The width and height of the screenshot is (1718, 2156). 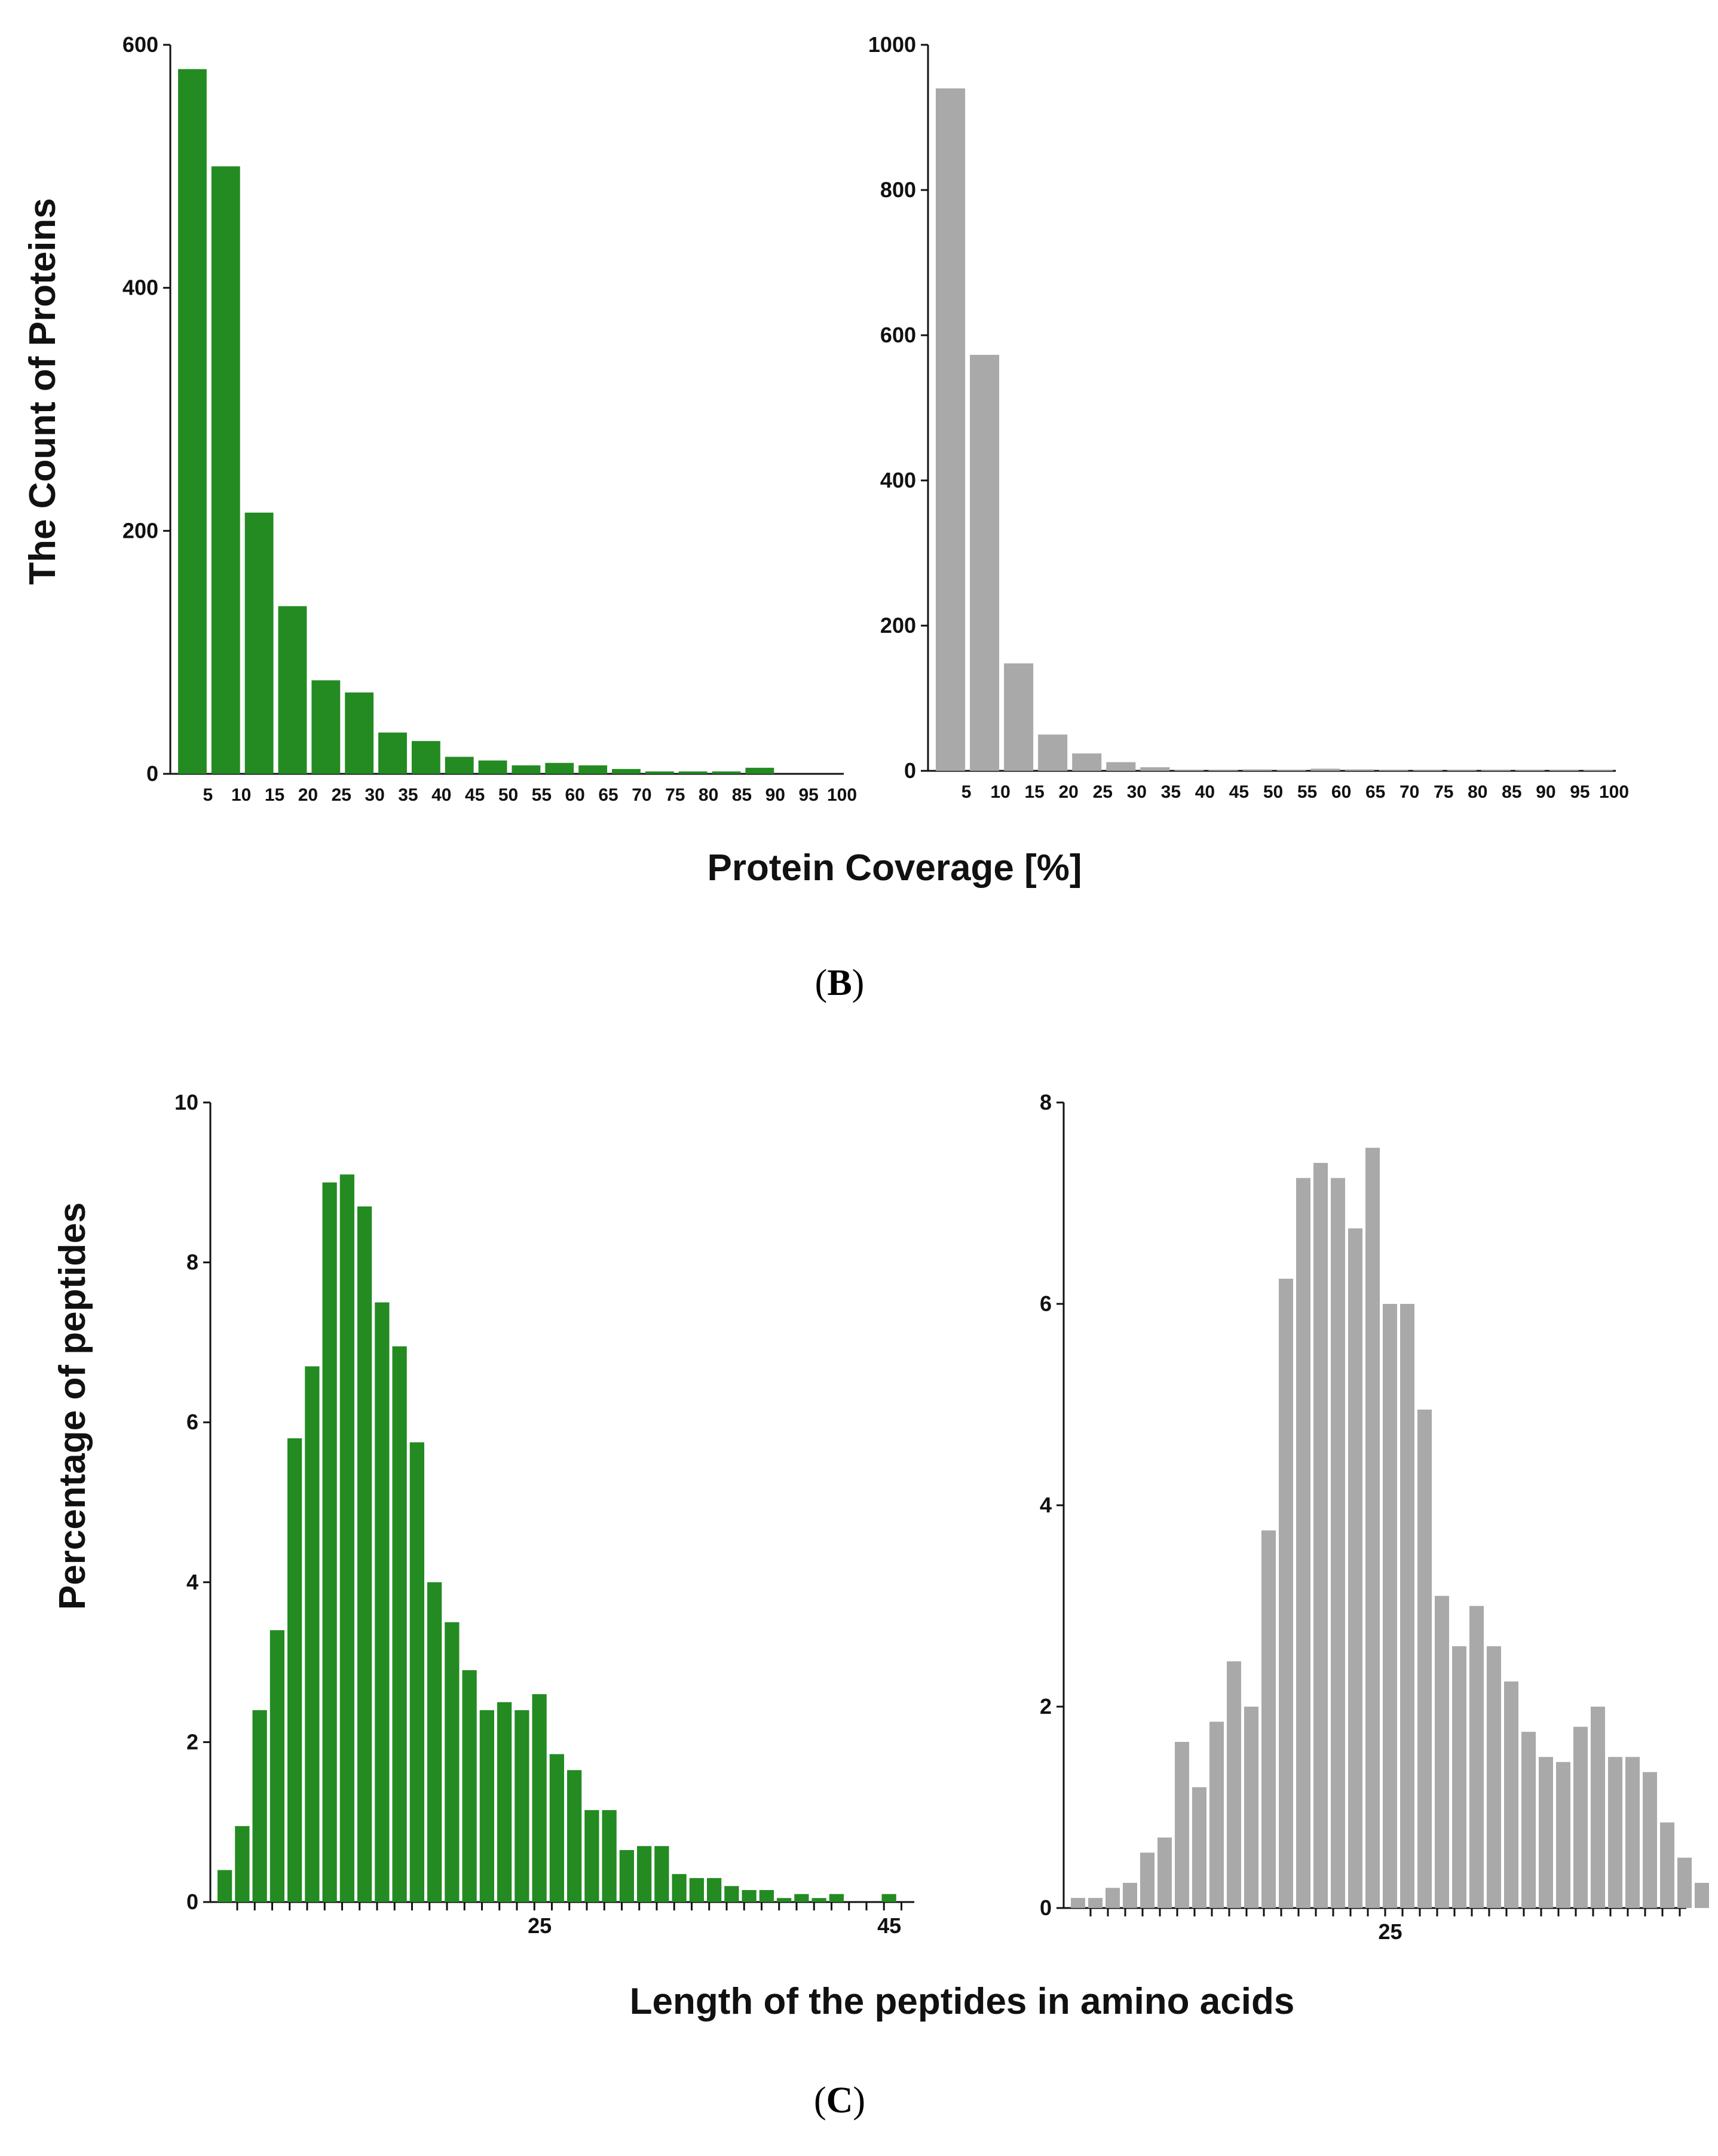 What do you see at coordinates (441, 795) in the screenshot?
I see `x-tick-label: 40` at bounding box center [441, 795].